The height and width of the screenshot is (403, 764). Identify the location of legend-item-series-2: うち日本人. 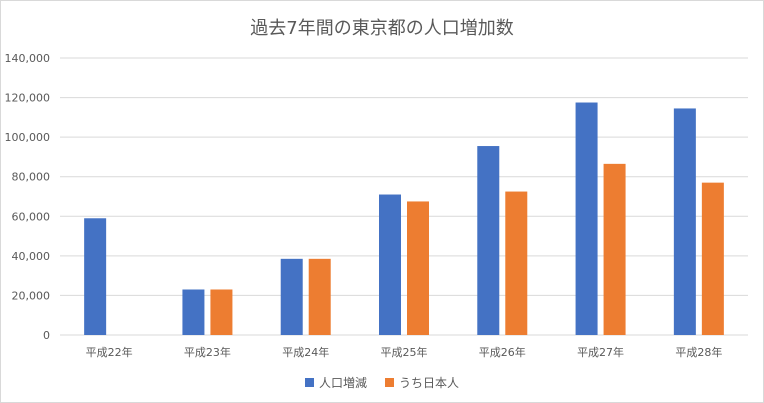
(422, 382).